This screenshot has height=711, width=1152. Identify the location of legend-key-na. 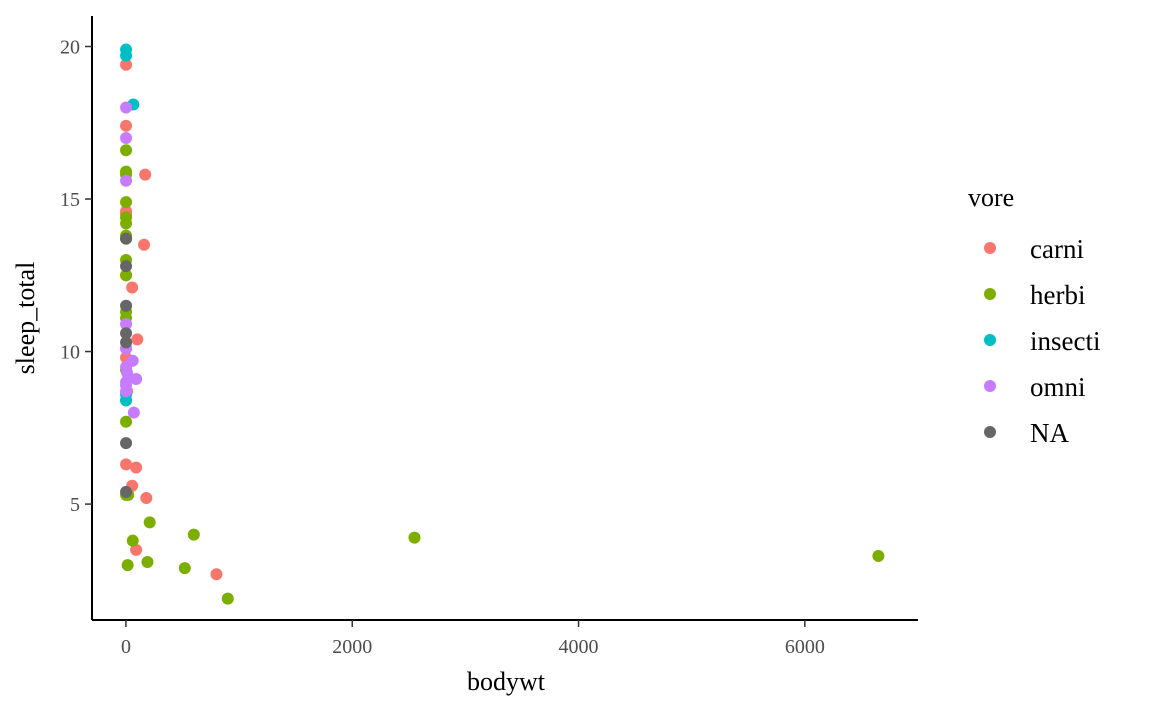
(990, 432).